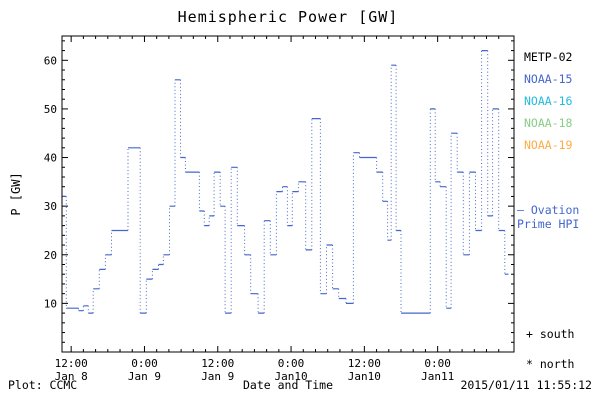  I want to click on plot-timestamp: 2015/01/11 11:55:12, so click(526, 385).